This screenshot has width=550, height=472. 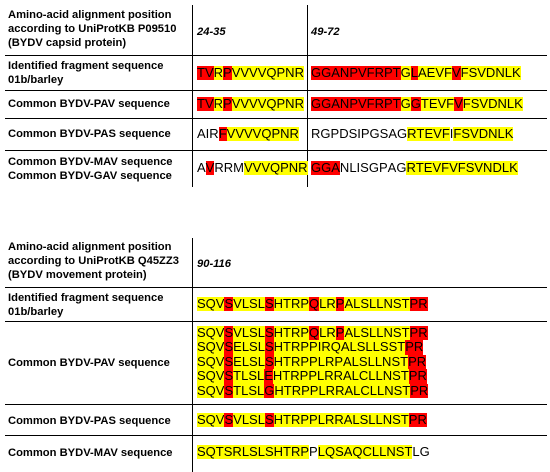 I want to click on residue: Q, so click(x=335, y=347).